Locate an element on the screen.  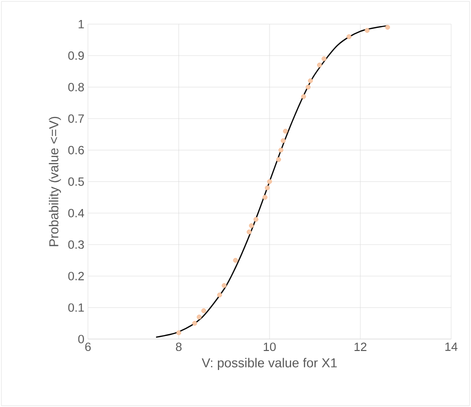
x-tick-label: 12 is located at coordinates (360, 346).